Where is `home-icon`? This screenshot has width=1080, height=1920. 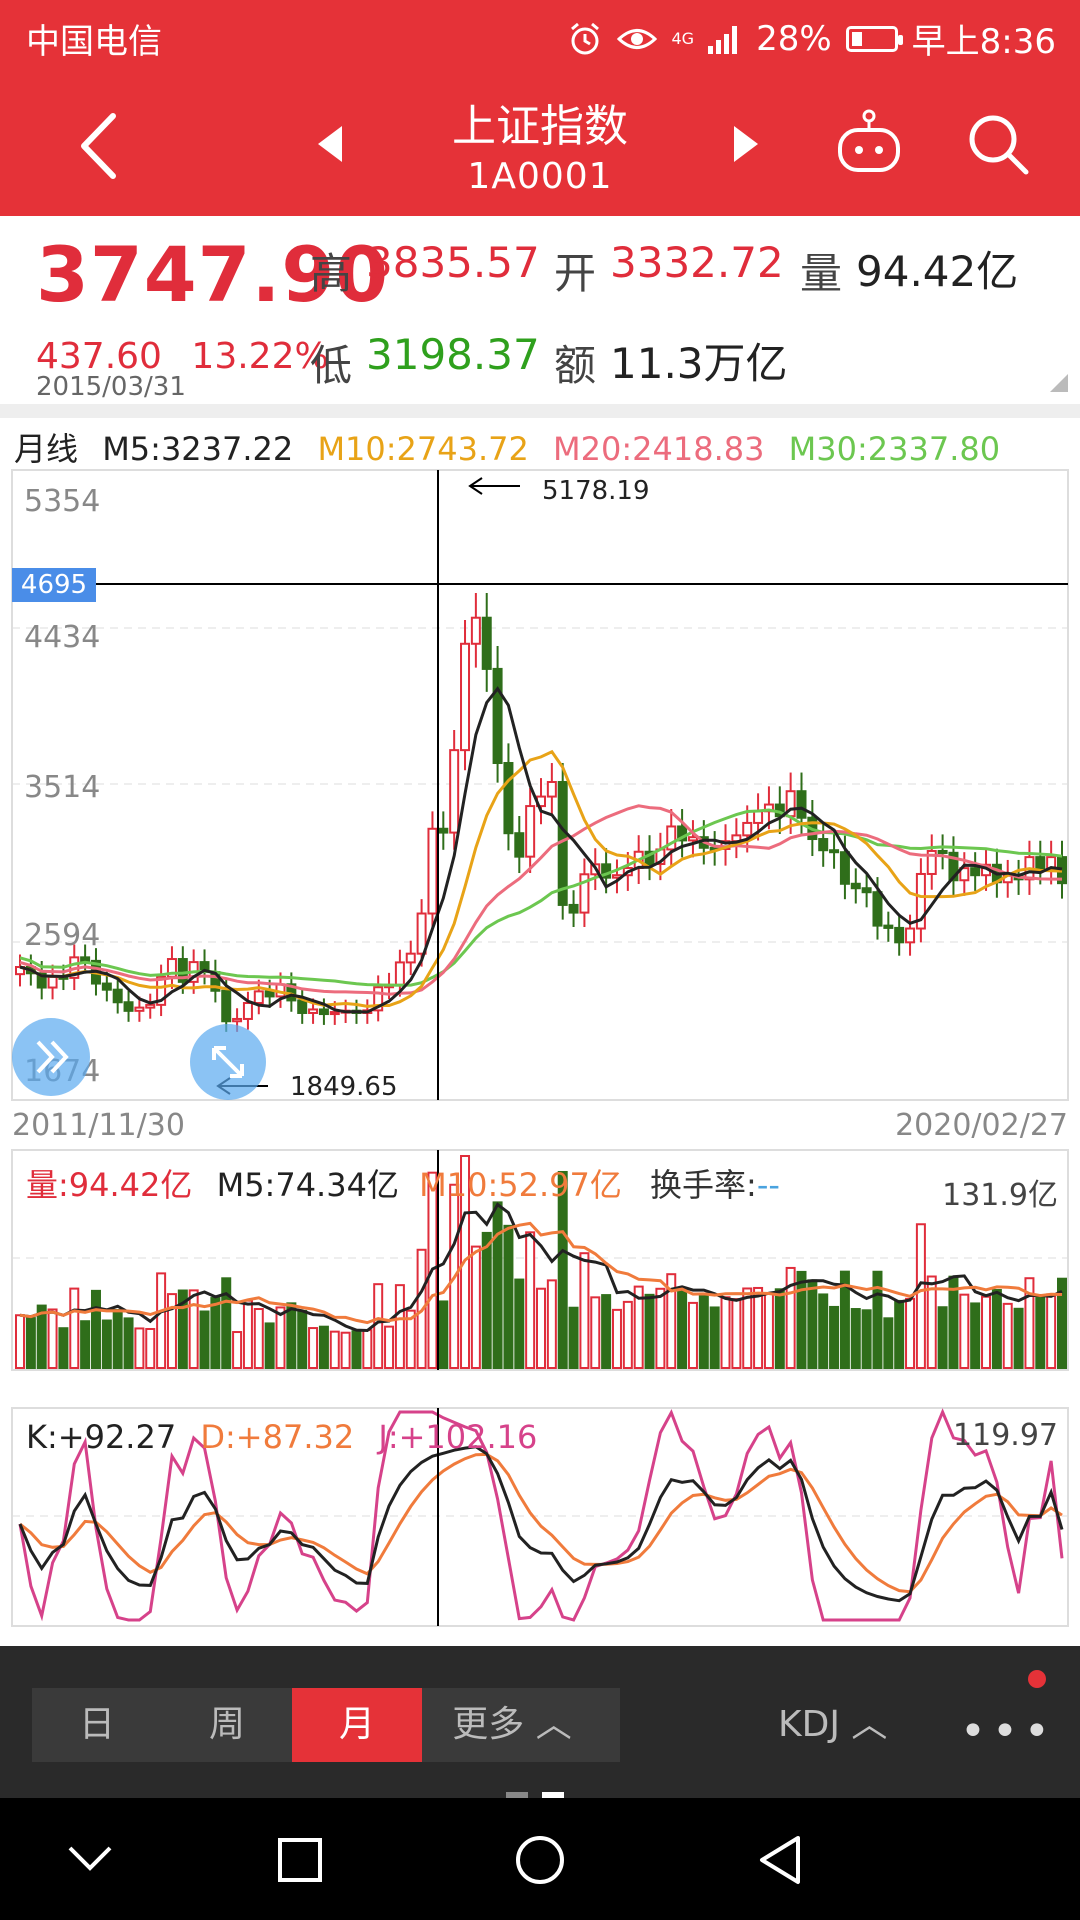
home-icon is located at coordinates (540, 1860).